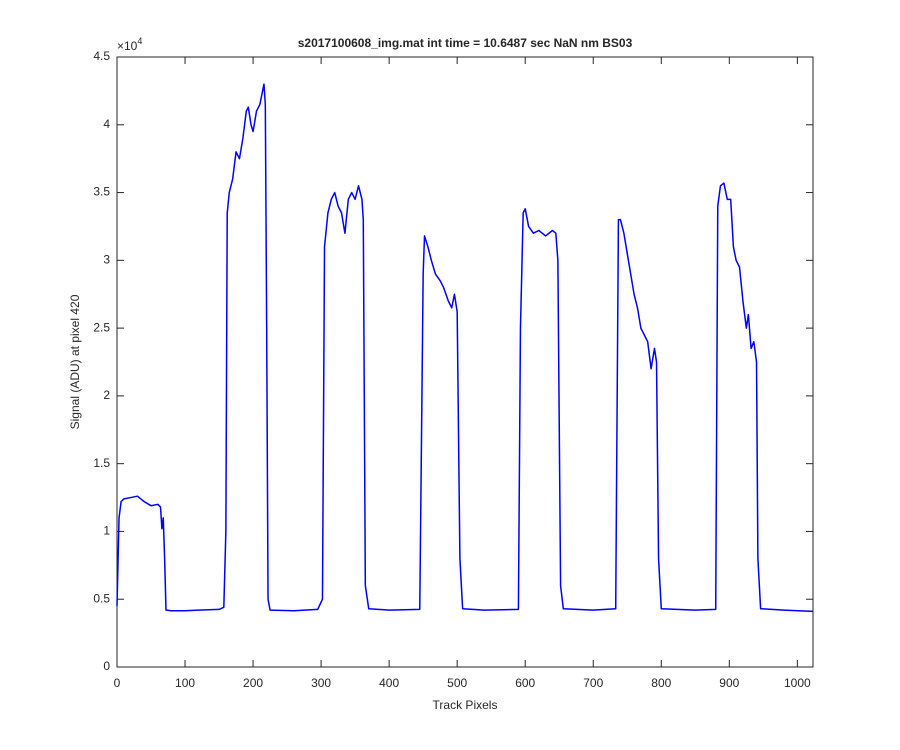 This screenshot has height=750, width=900. Describe the element at coordinates (117, 683) in the screenshot. I see `x-tick-label: 0` at that location.